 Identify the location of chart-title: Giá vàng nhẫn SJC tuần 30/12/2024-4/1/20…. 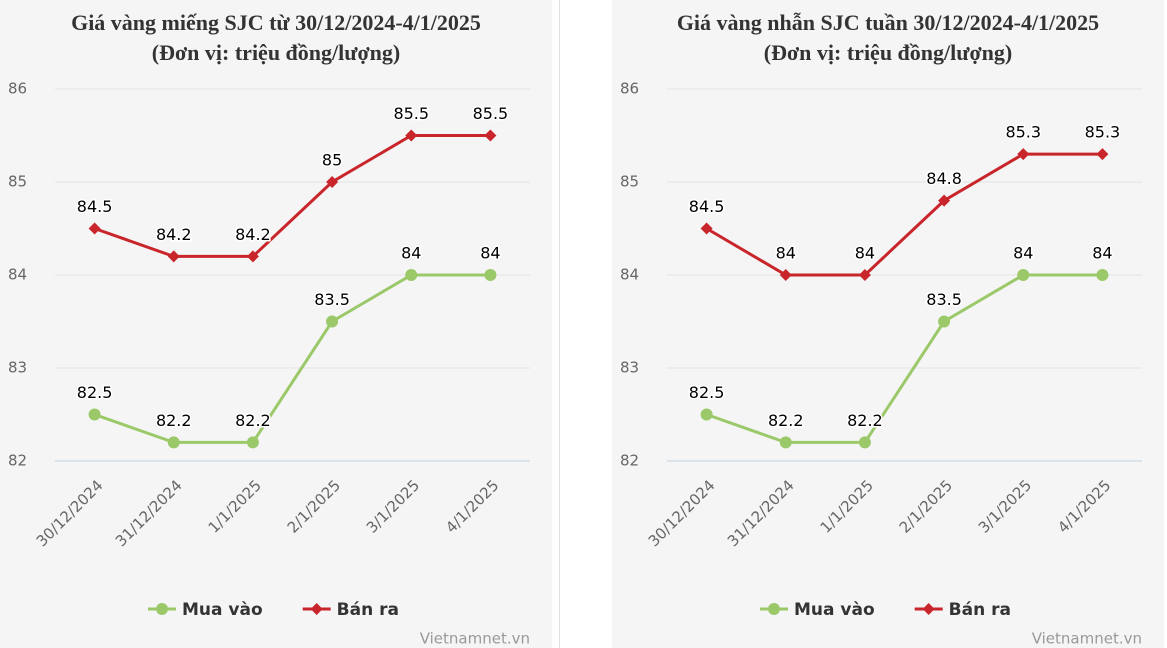
(888, 37).